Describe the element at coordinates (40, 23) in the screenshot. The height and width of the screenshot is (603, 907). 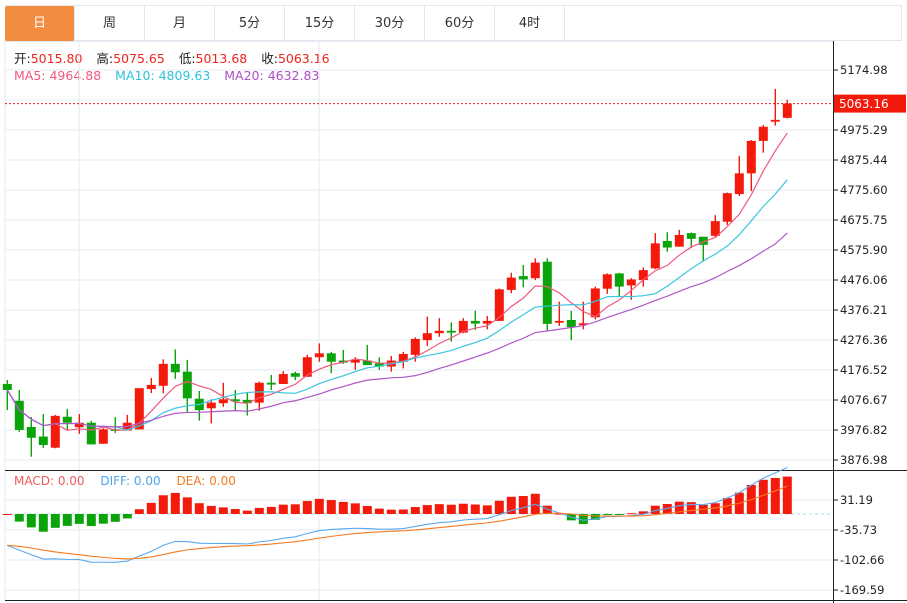
I see `tab-0: 日` at that location.